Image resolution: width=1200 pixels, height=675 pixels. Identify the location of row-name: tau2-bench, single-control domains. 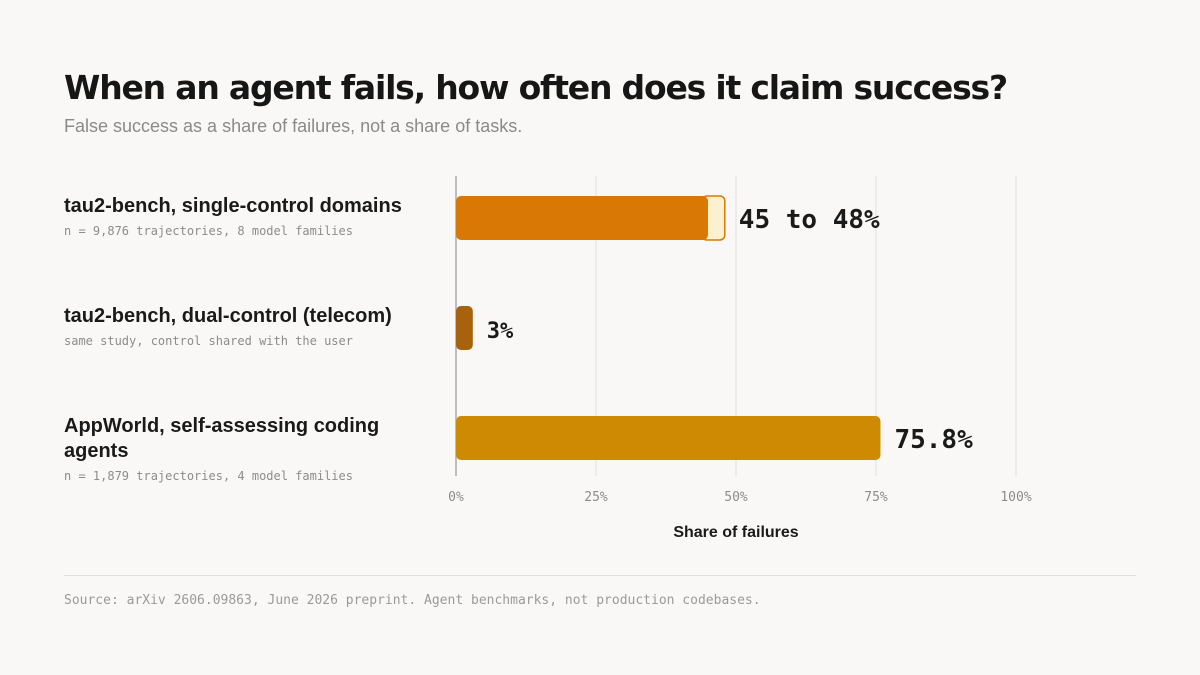
(233, 206).